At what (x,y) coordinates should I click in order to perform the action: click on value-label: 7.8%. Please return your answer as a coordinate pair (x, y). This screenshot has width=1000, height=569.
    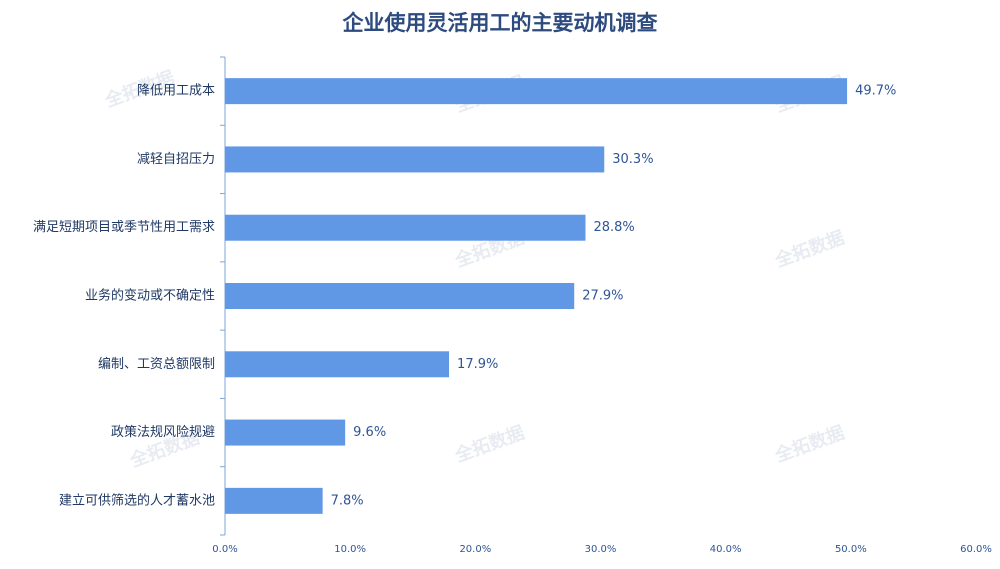
    Looking at the image, I should click on (347, 500).